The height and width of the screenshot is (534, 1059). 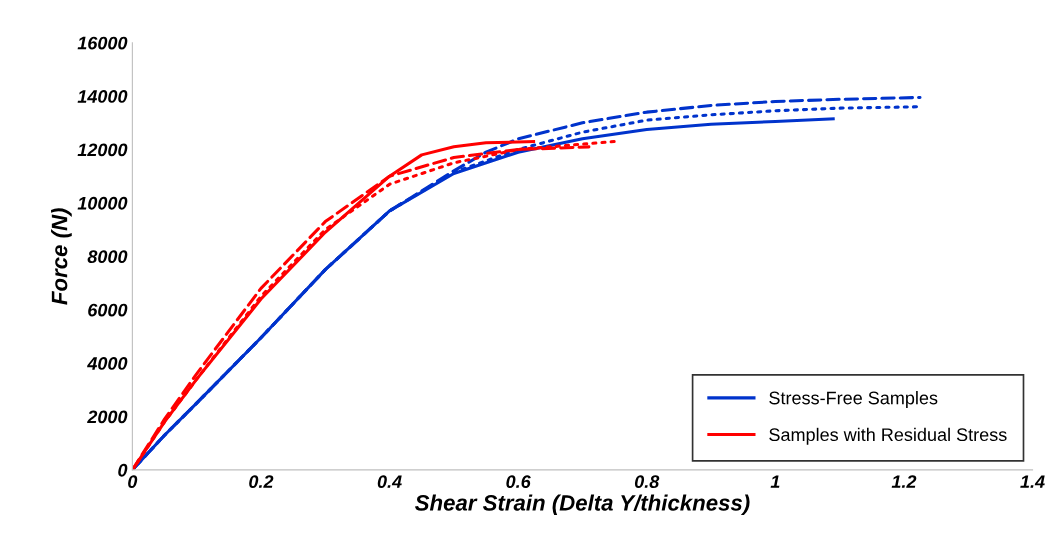 What do you see at coordinates (1032, 481) in the screenshot?
I see `x-tick-label: 1.4` at bounding box center [1032, 481].